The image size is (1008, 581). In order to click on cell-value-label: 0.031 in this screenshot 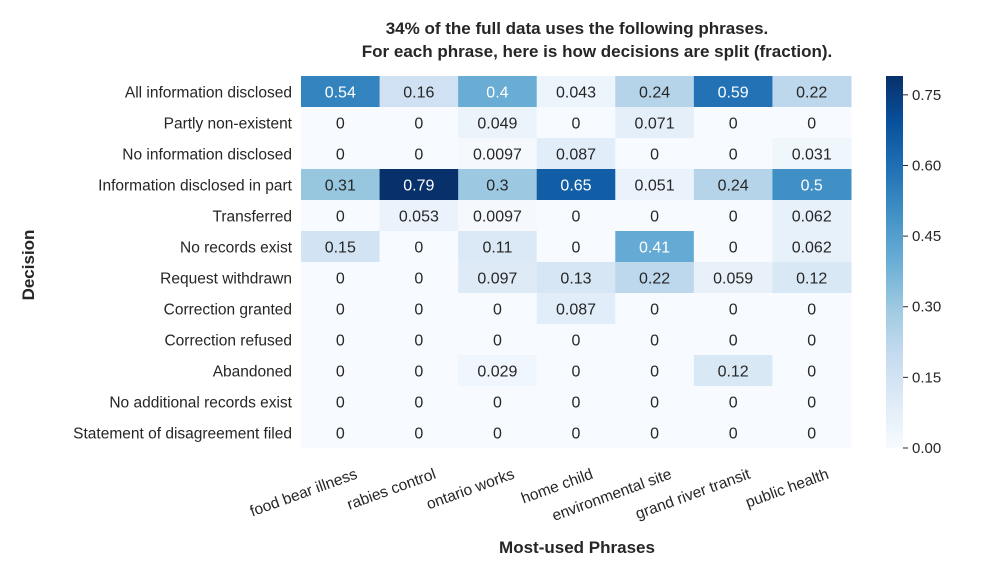, I will do `click(812, 155)`.